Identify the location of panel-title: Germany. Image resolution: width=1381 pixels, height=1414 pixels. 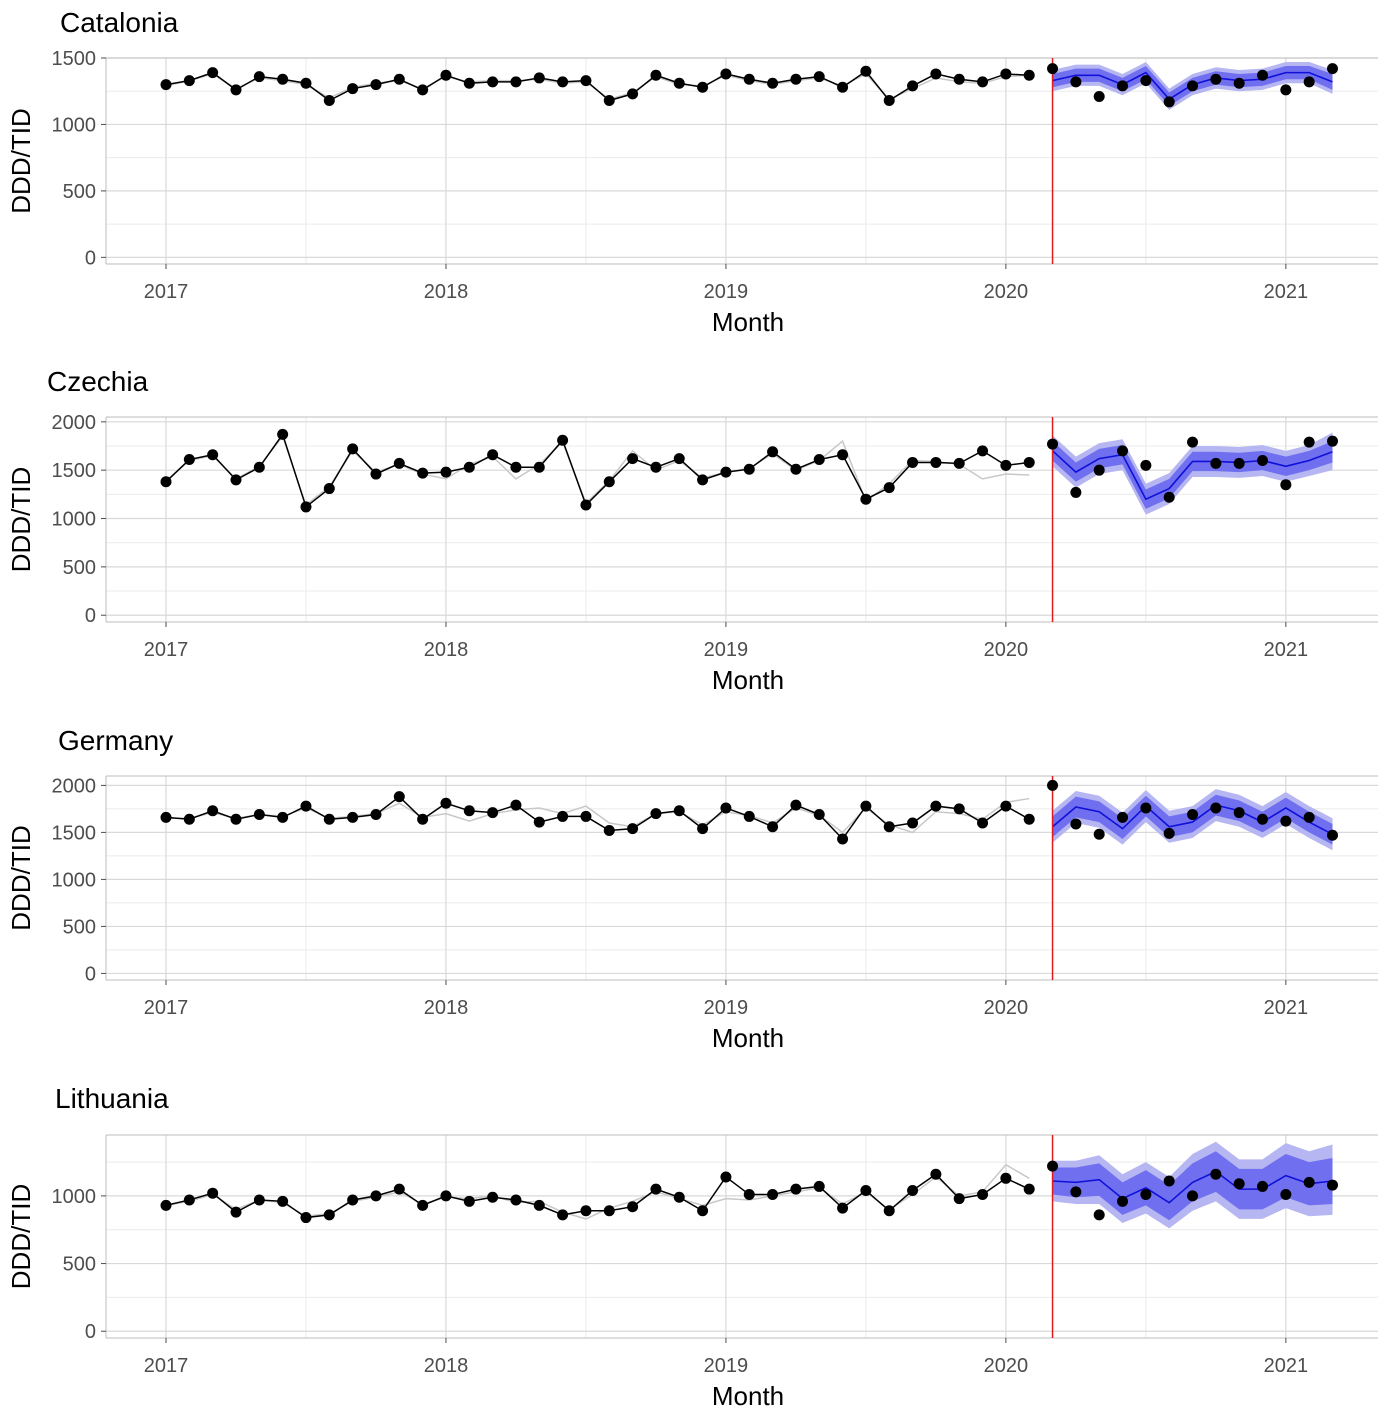
(115, 740).